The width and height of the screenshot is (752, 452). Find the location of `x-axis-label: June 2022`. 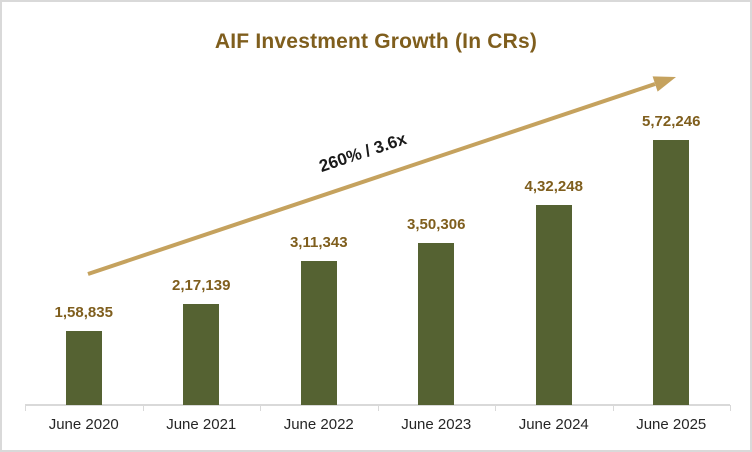

x-axis-label: June 2022 is located at coordinates (318, 424).